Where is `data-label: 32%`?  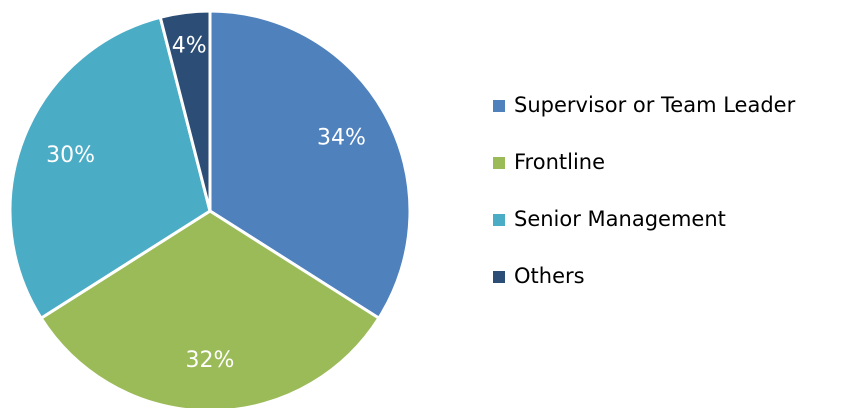
data-label: 32% is located at coordinates (210, 360).